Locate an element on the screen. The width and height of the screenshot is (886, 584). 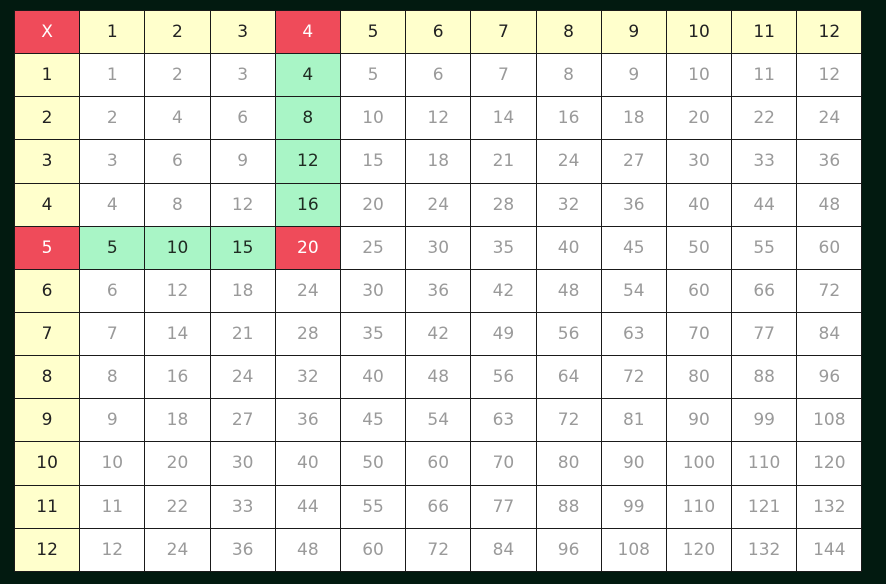
table-cell-4x5: 20 is located at coordinates (373, 204).